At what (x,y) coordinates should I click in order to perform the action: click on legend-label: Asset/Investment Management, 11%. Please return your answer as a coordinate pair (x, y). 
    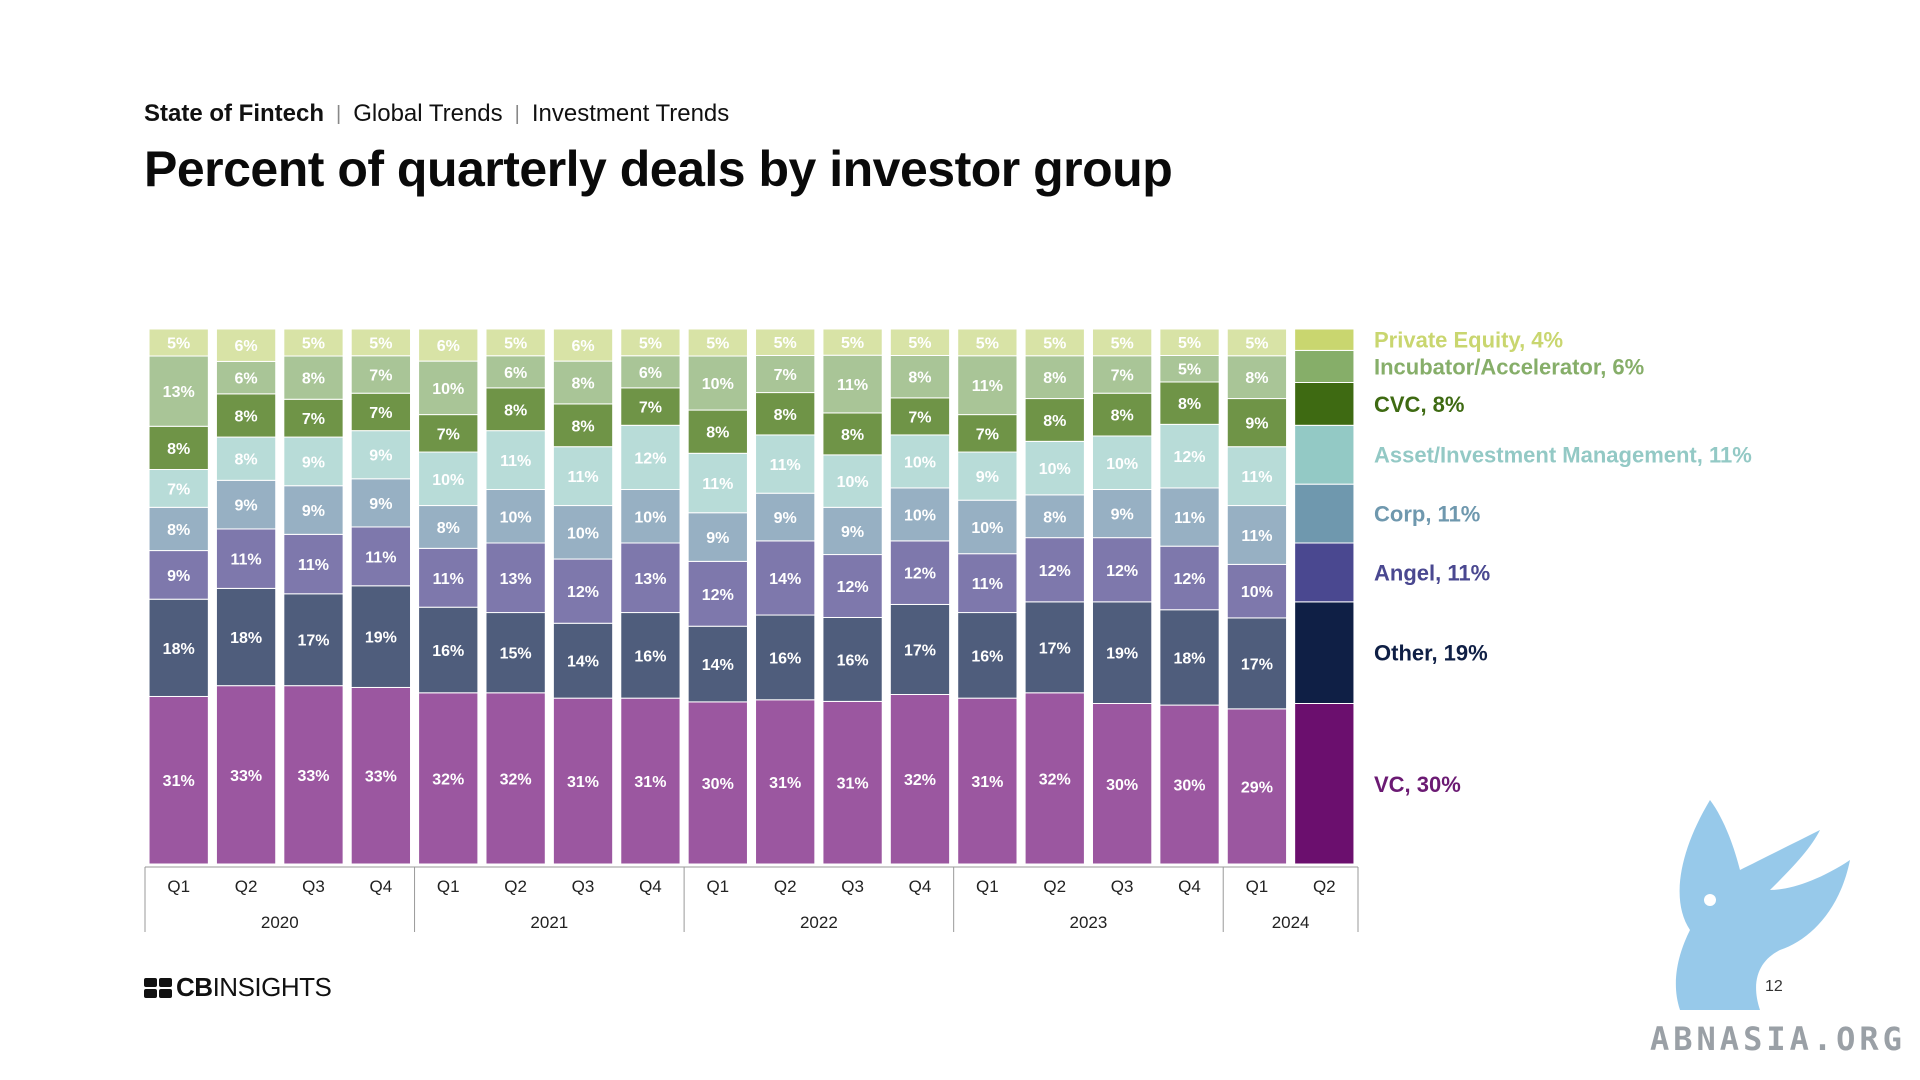
    Looking at the image, I should click on (1563, 455).